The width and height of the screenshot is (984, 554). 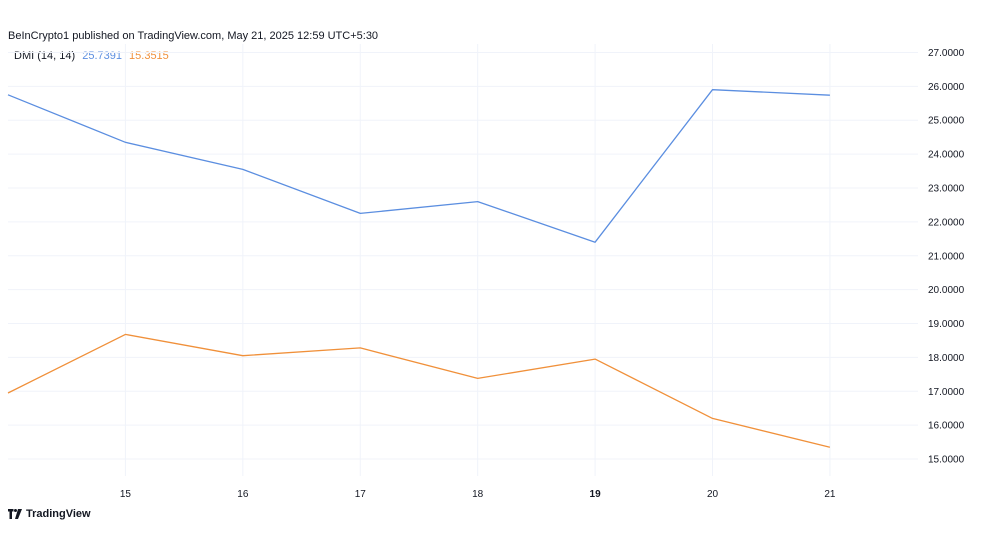 What do you see at coordinates (946, 290) in the screenshot?
I see `y-tick-label: 20.0000` at bounding box center [946, 290].